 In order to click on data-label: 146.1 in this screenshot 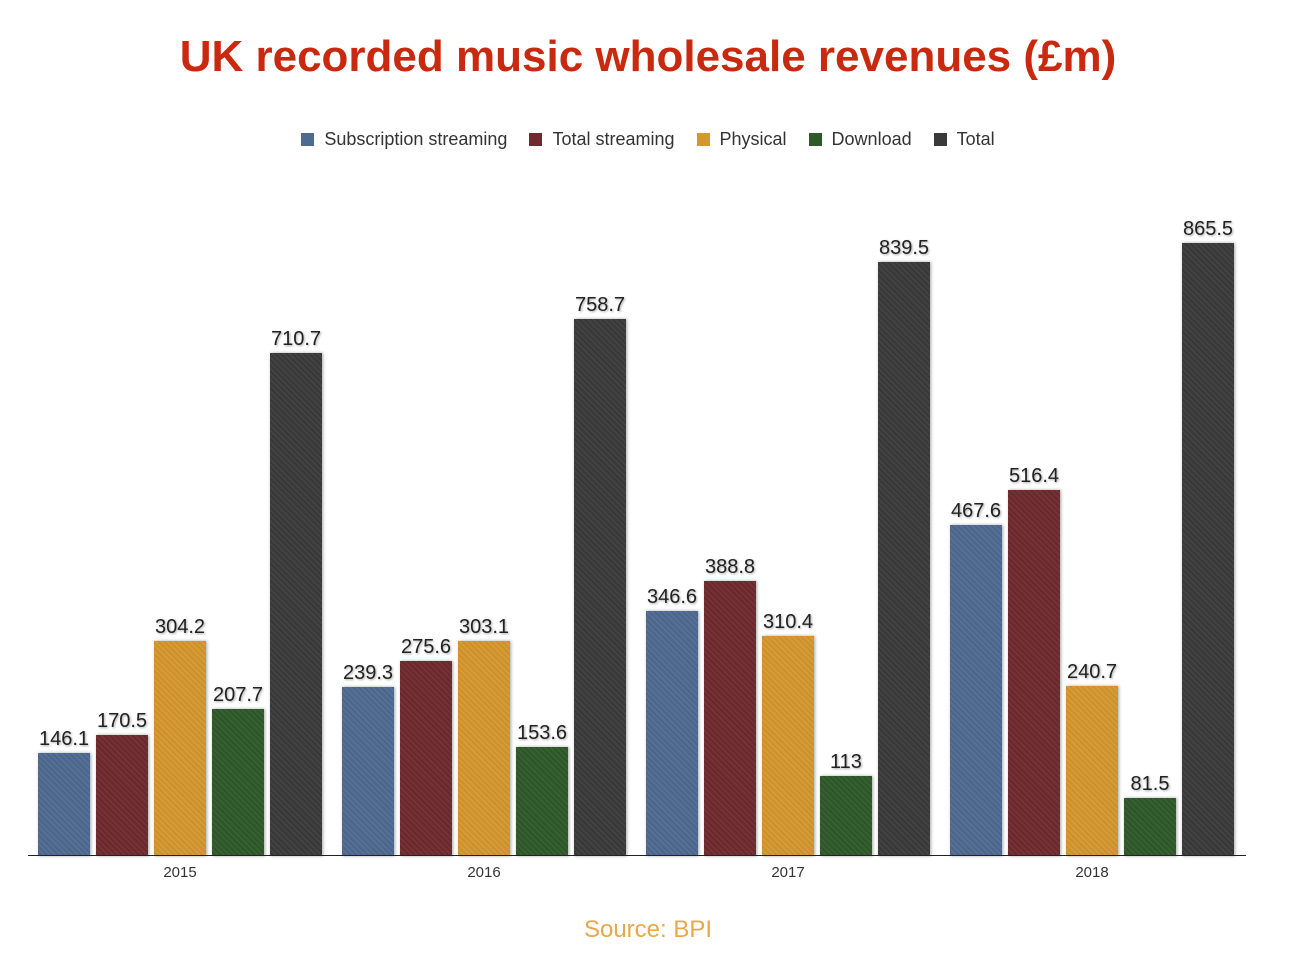, I will do `click(64, 738)`.